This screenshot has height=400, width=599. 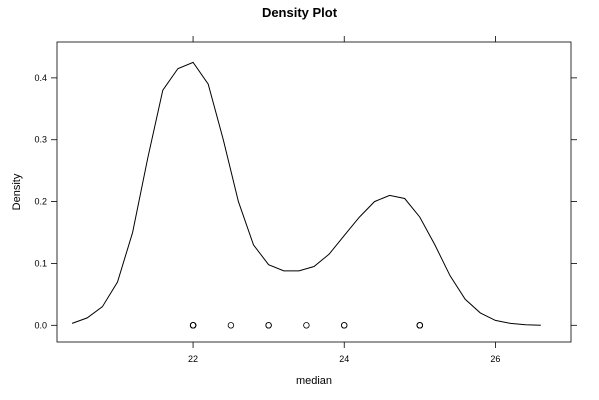 I want to click on x-axis-label: median, so click(x=314, y=381).